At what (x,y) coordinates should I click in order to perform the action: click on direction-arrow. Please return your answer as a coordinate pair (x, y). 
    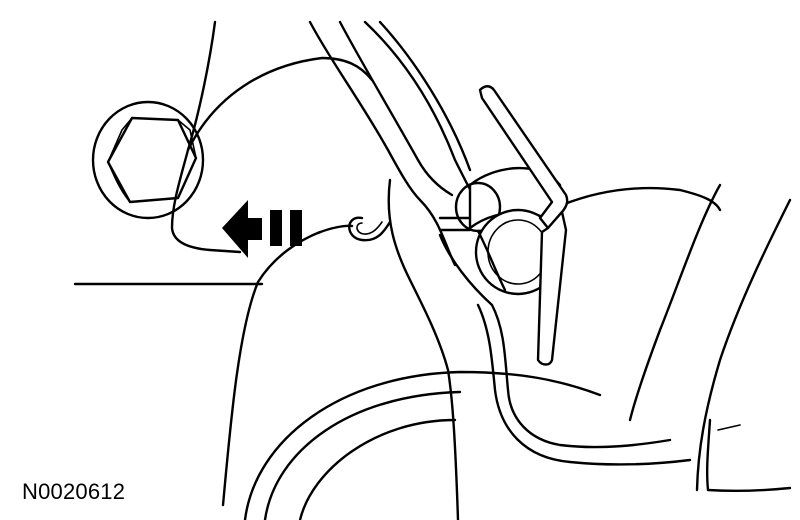
    Looking at the image, I should click on (262, 229).